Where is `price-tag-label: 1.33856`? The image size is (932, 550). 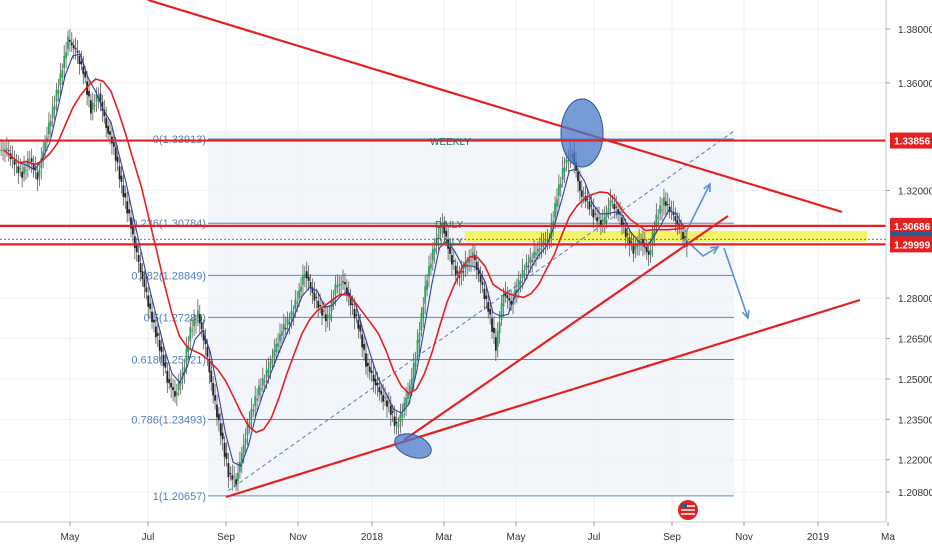 price-tag-label: 1.33856 is located at coordinates (912, 142).